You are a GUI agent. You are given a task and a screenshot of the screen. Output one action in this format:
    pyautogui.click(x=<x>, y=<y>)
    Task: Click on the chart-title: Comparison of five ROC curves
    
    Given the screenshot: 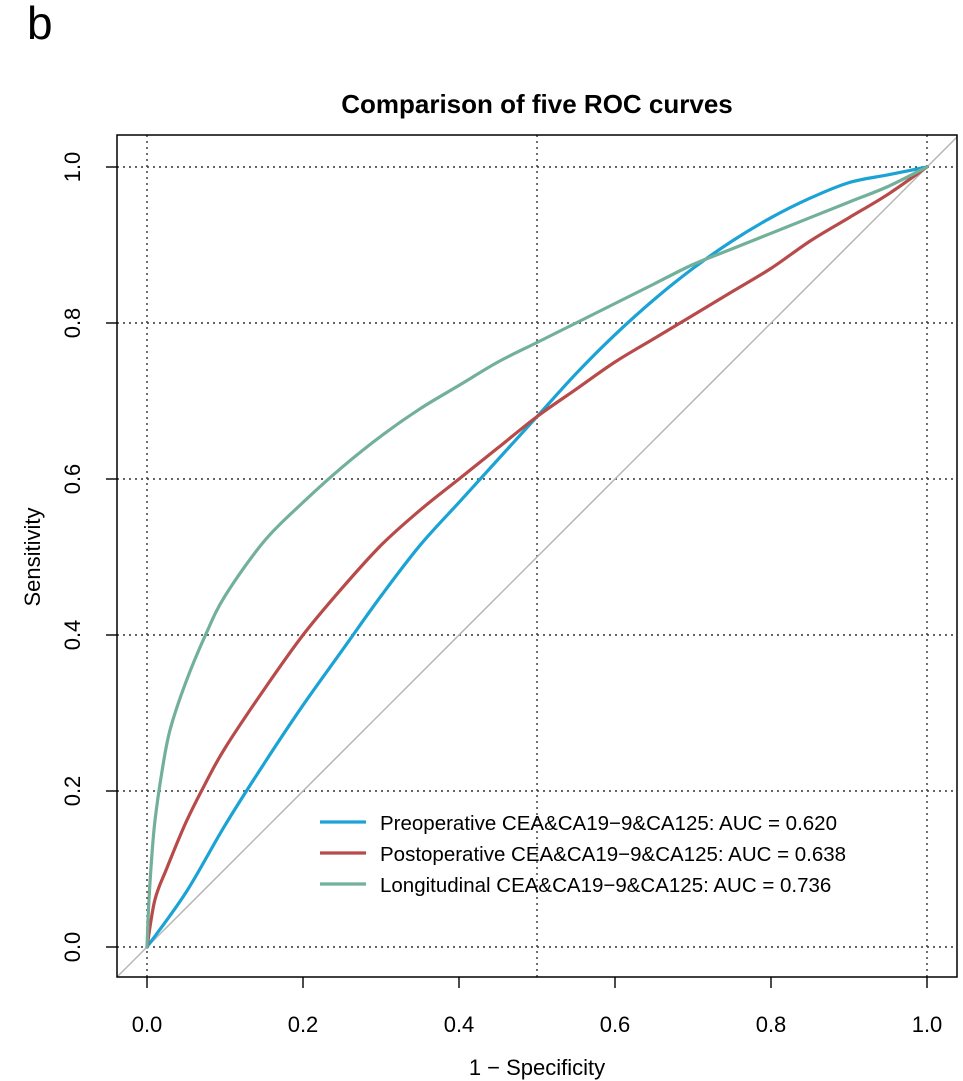 What is the action you would take?
    pyautogui.click(x=537, y=104)
    